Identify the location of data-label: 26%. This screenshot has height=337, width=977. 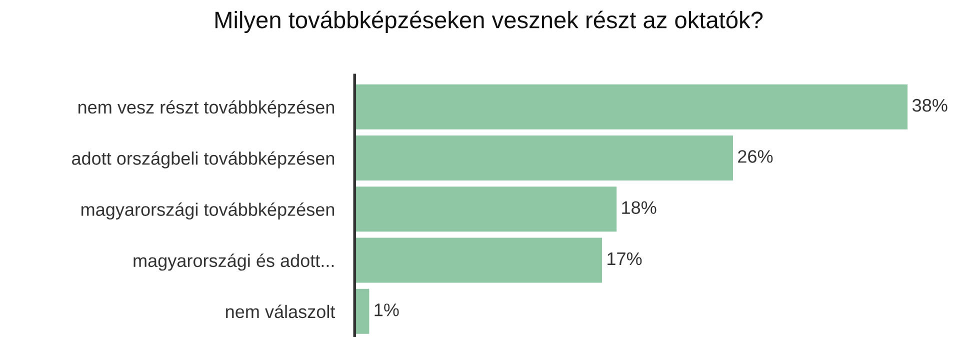
(755, 156).